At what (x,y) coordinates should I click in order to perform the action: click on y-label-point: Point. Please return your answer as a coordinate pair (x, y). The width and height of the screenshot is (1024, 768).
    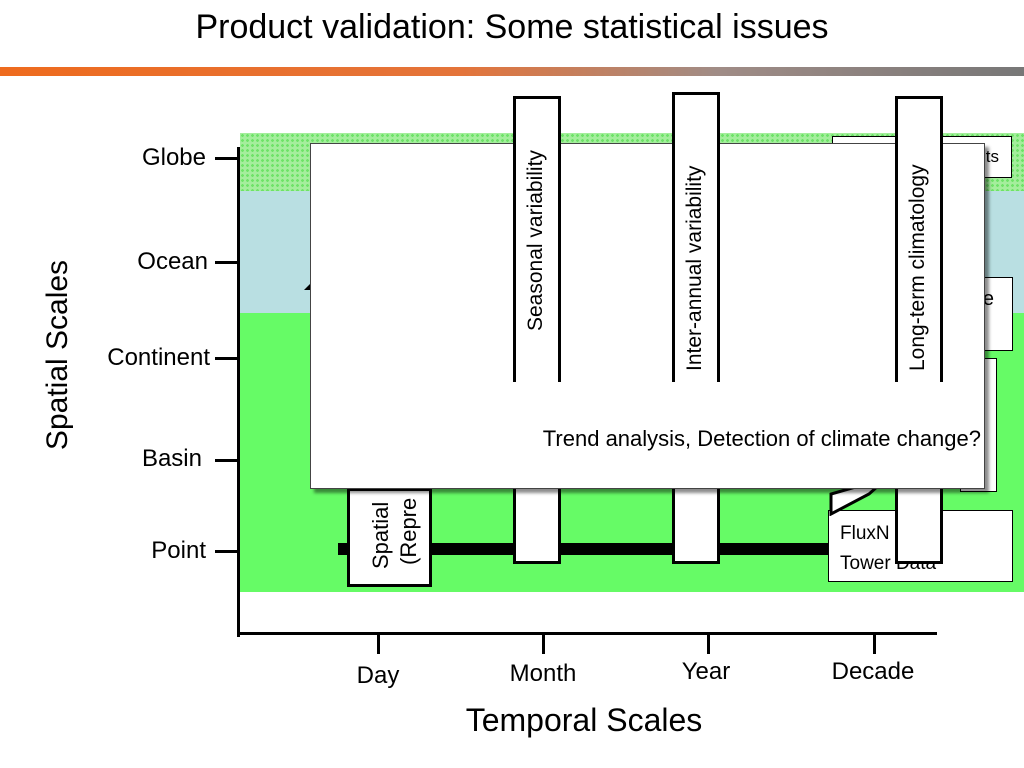
    Looking at the image, I should click on (178, 550).